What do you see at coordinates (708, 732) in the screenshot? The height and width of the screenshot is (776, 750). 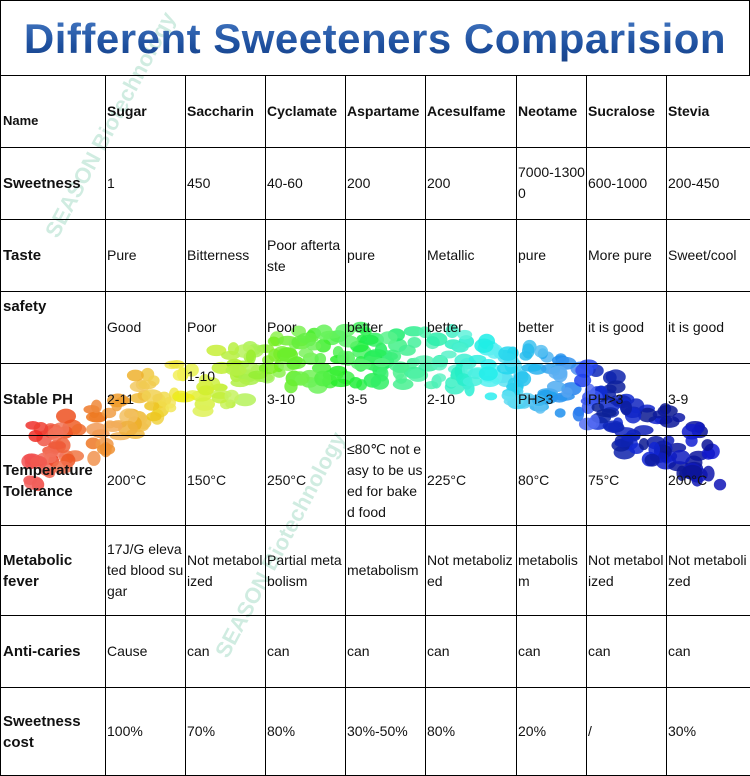 I see `table-cell: 30%` at bounding box center [708, 732].